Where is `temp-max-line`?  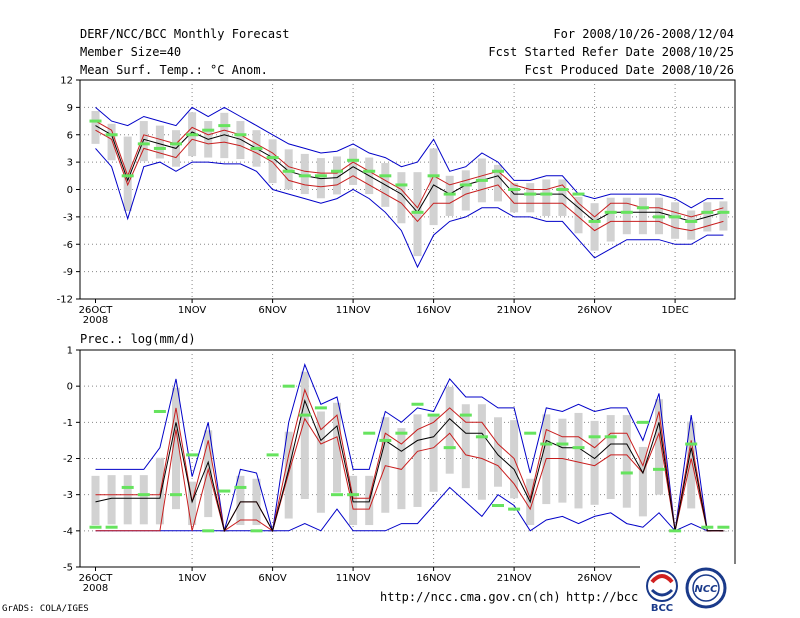
temp-max-line is located at coordinates (409, 157).